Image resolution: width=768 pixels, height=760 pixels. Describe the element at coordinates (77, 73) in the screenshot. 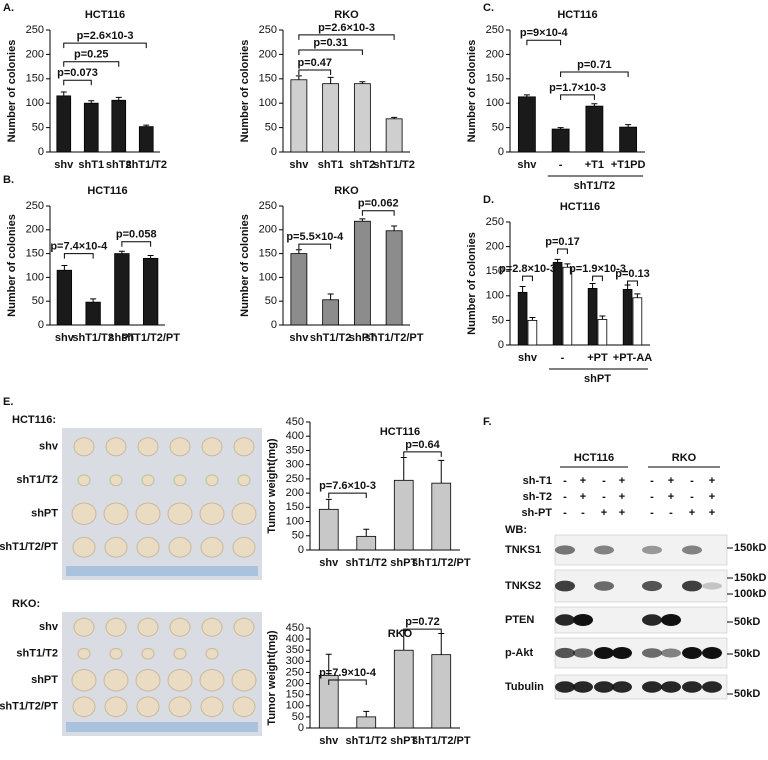

I see `p-value: p=0.073` at that location.